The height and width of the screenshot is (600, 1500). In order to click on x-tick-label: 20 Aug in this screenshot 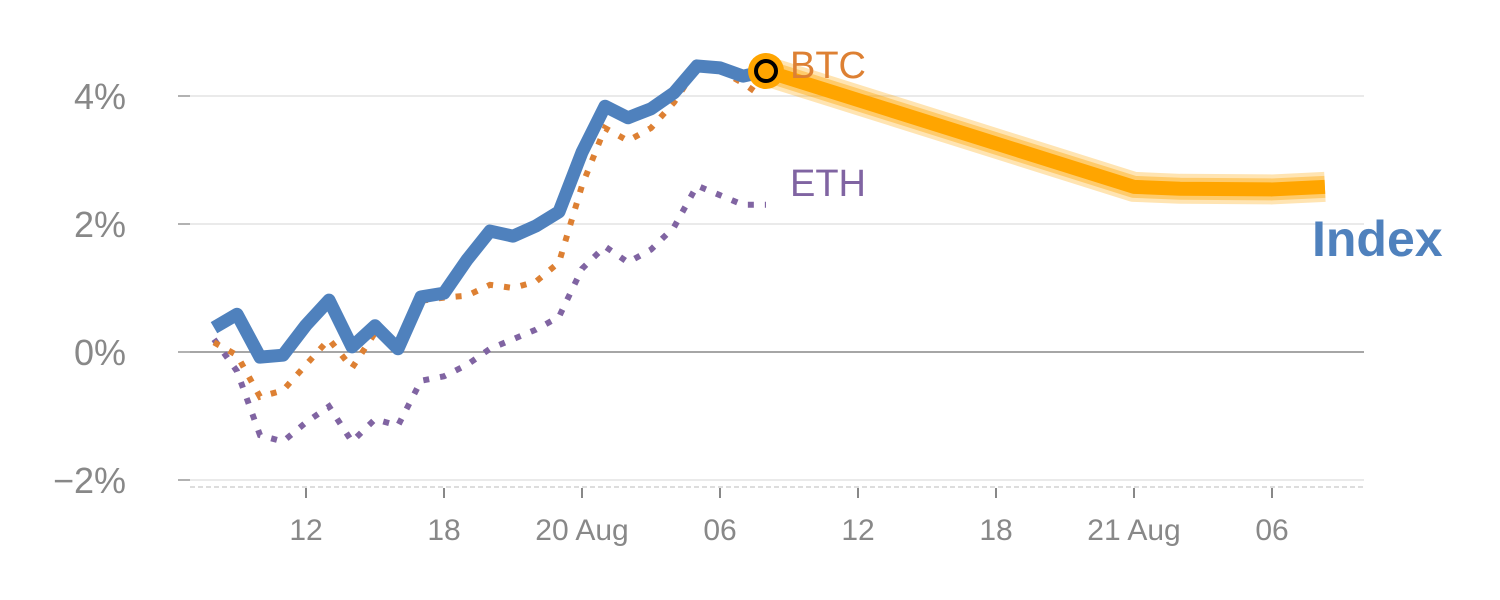, I will do `click(581, 530)`.